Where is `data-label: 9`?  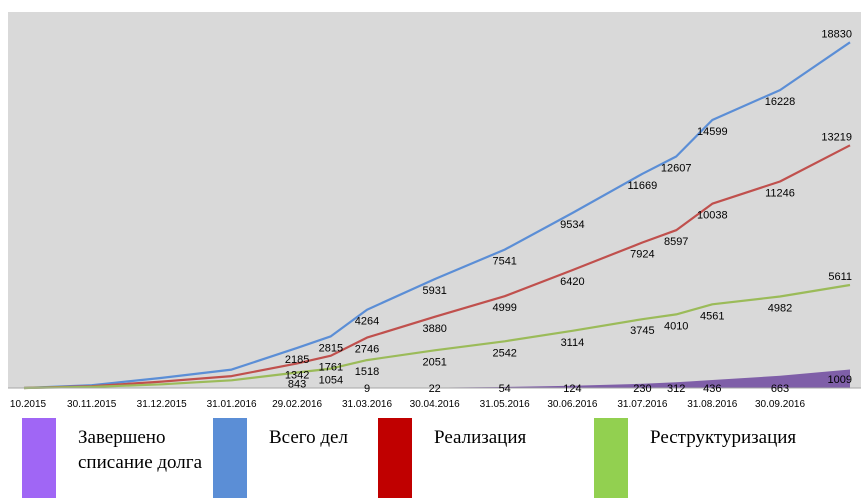 data-label: 9 is located at coordinates (367, 389).